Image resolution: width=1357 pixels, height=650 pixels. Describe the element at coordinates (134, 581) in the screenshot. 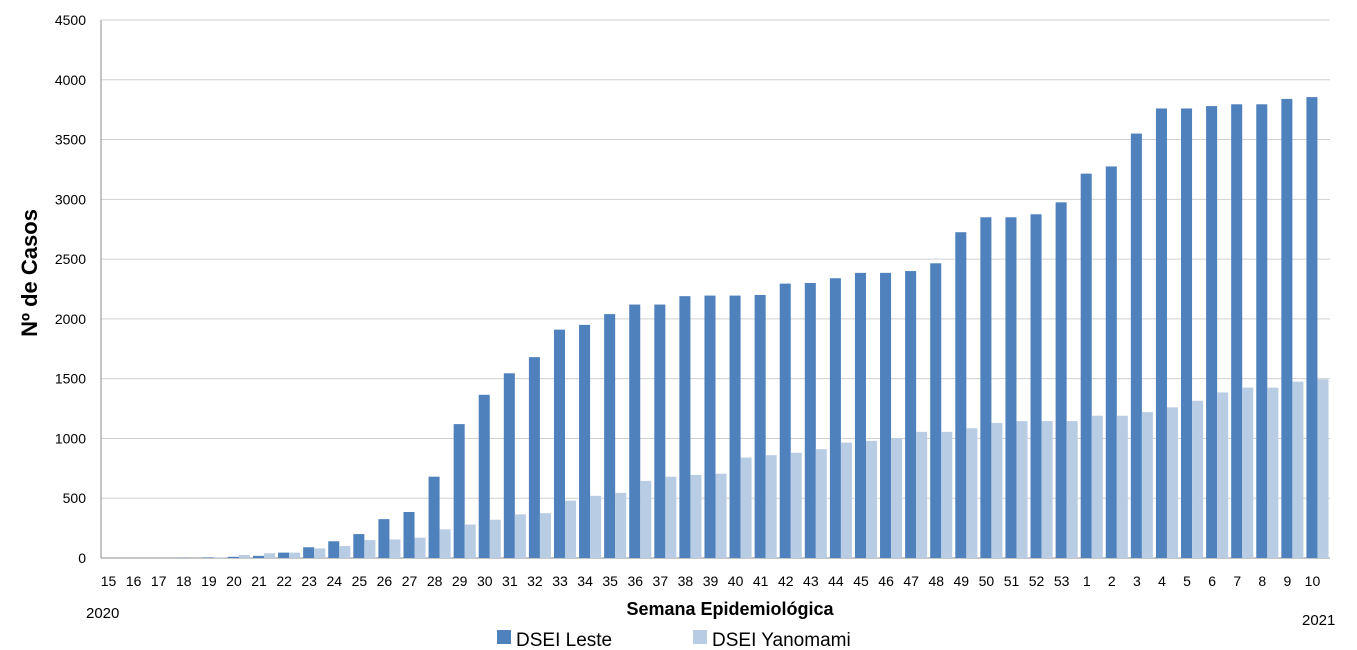

I see `x-tick-label: 16` at that location.